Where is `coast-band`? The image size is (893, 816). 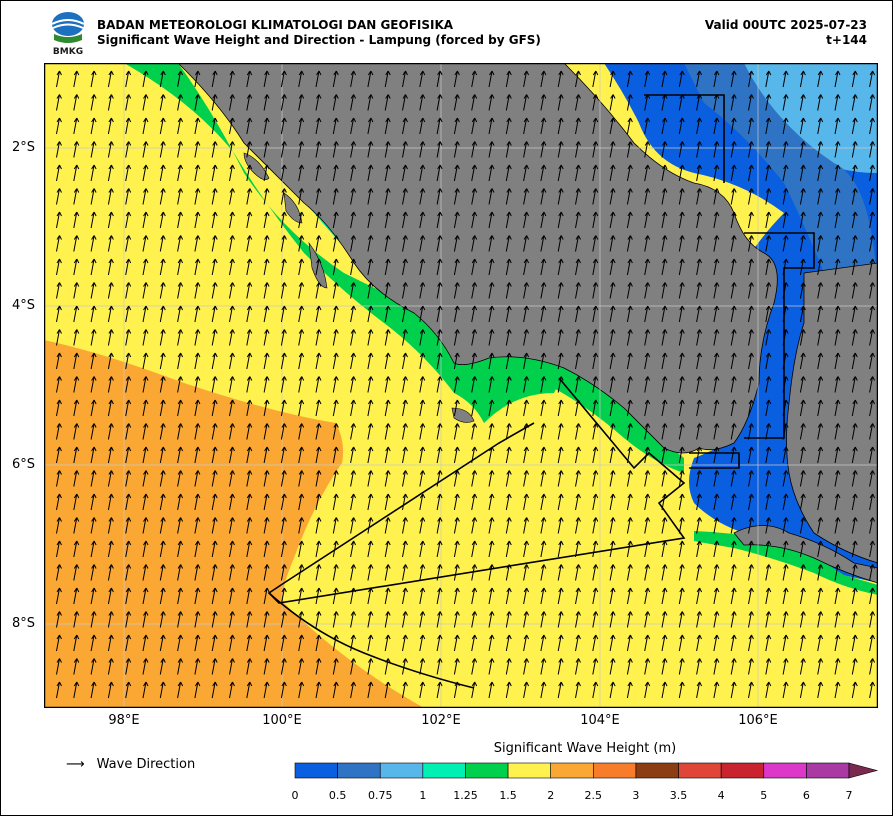 coast-band is located at coordinates (564, 413).